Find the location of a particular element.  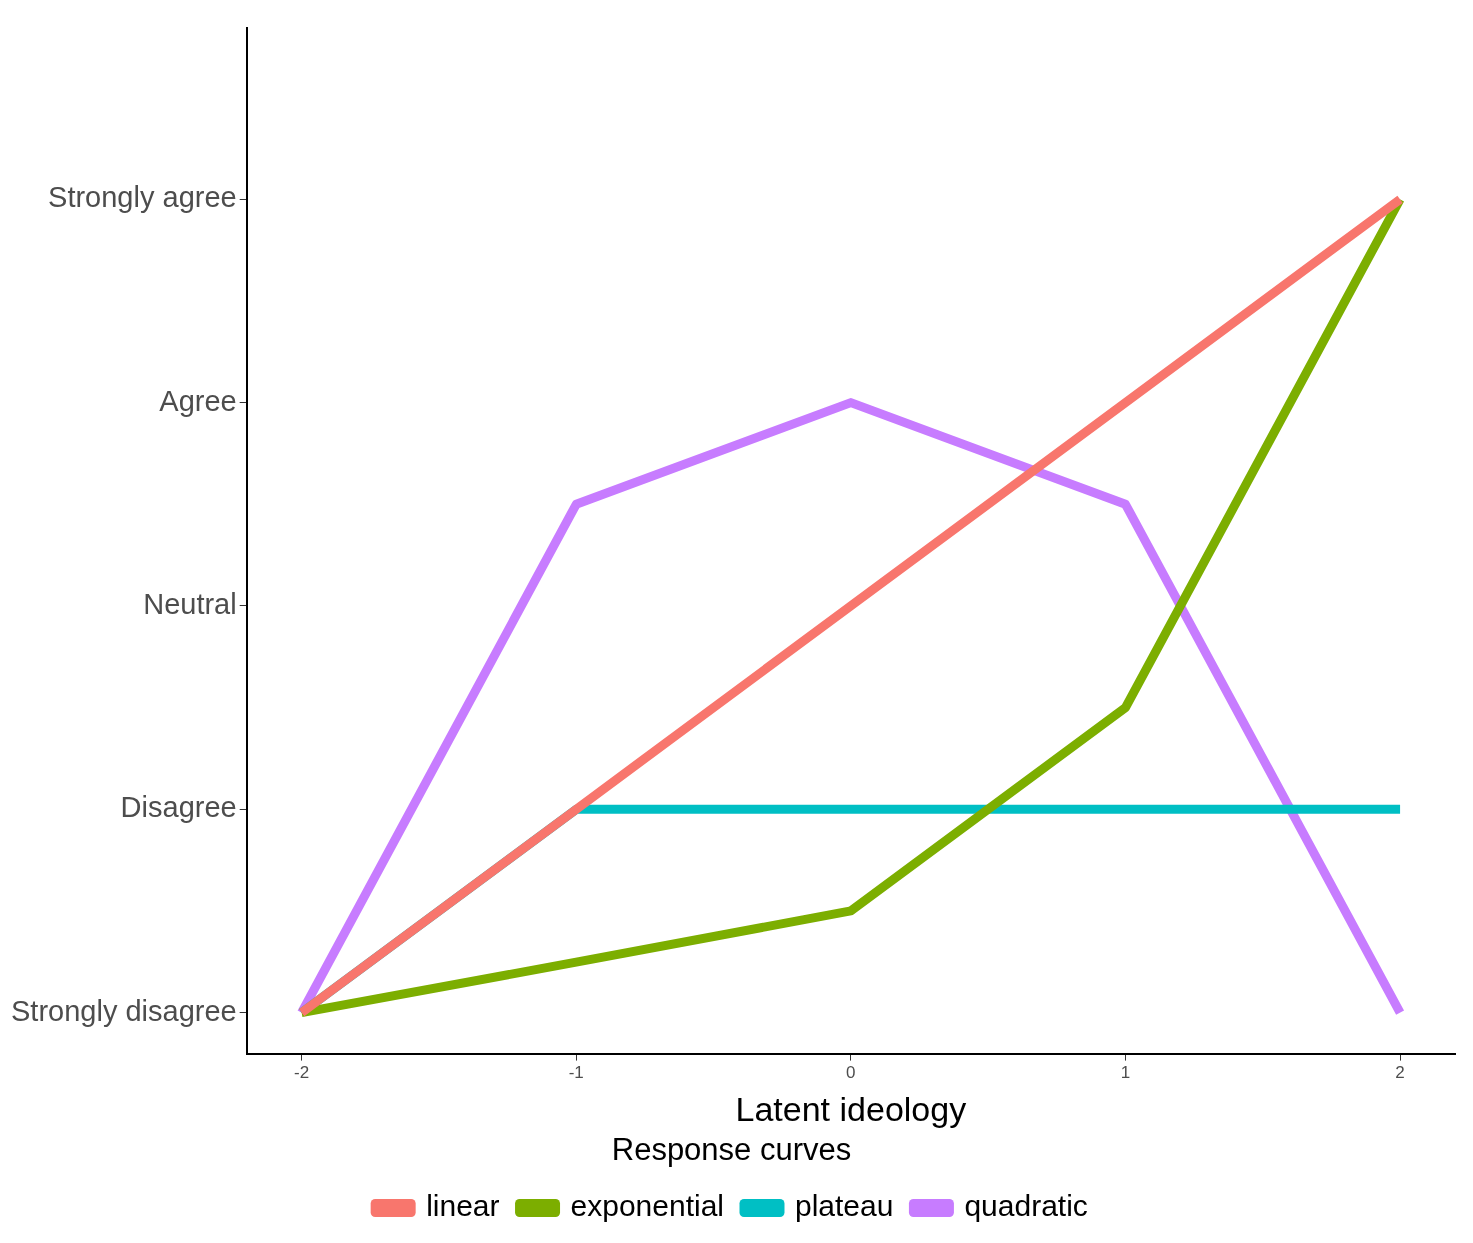

legend-label: quadratic is located at coordinates (1026, 1206).